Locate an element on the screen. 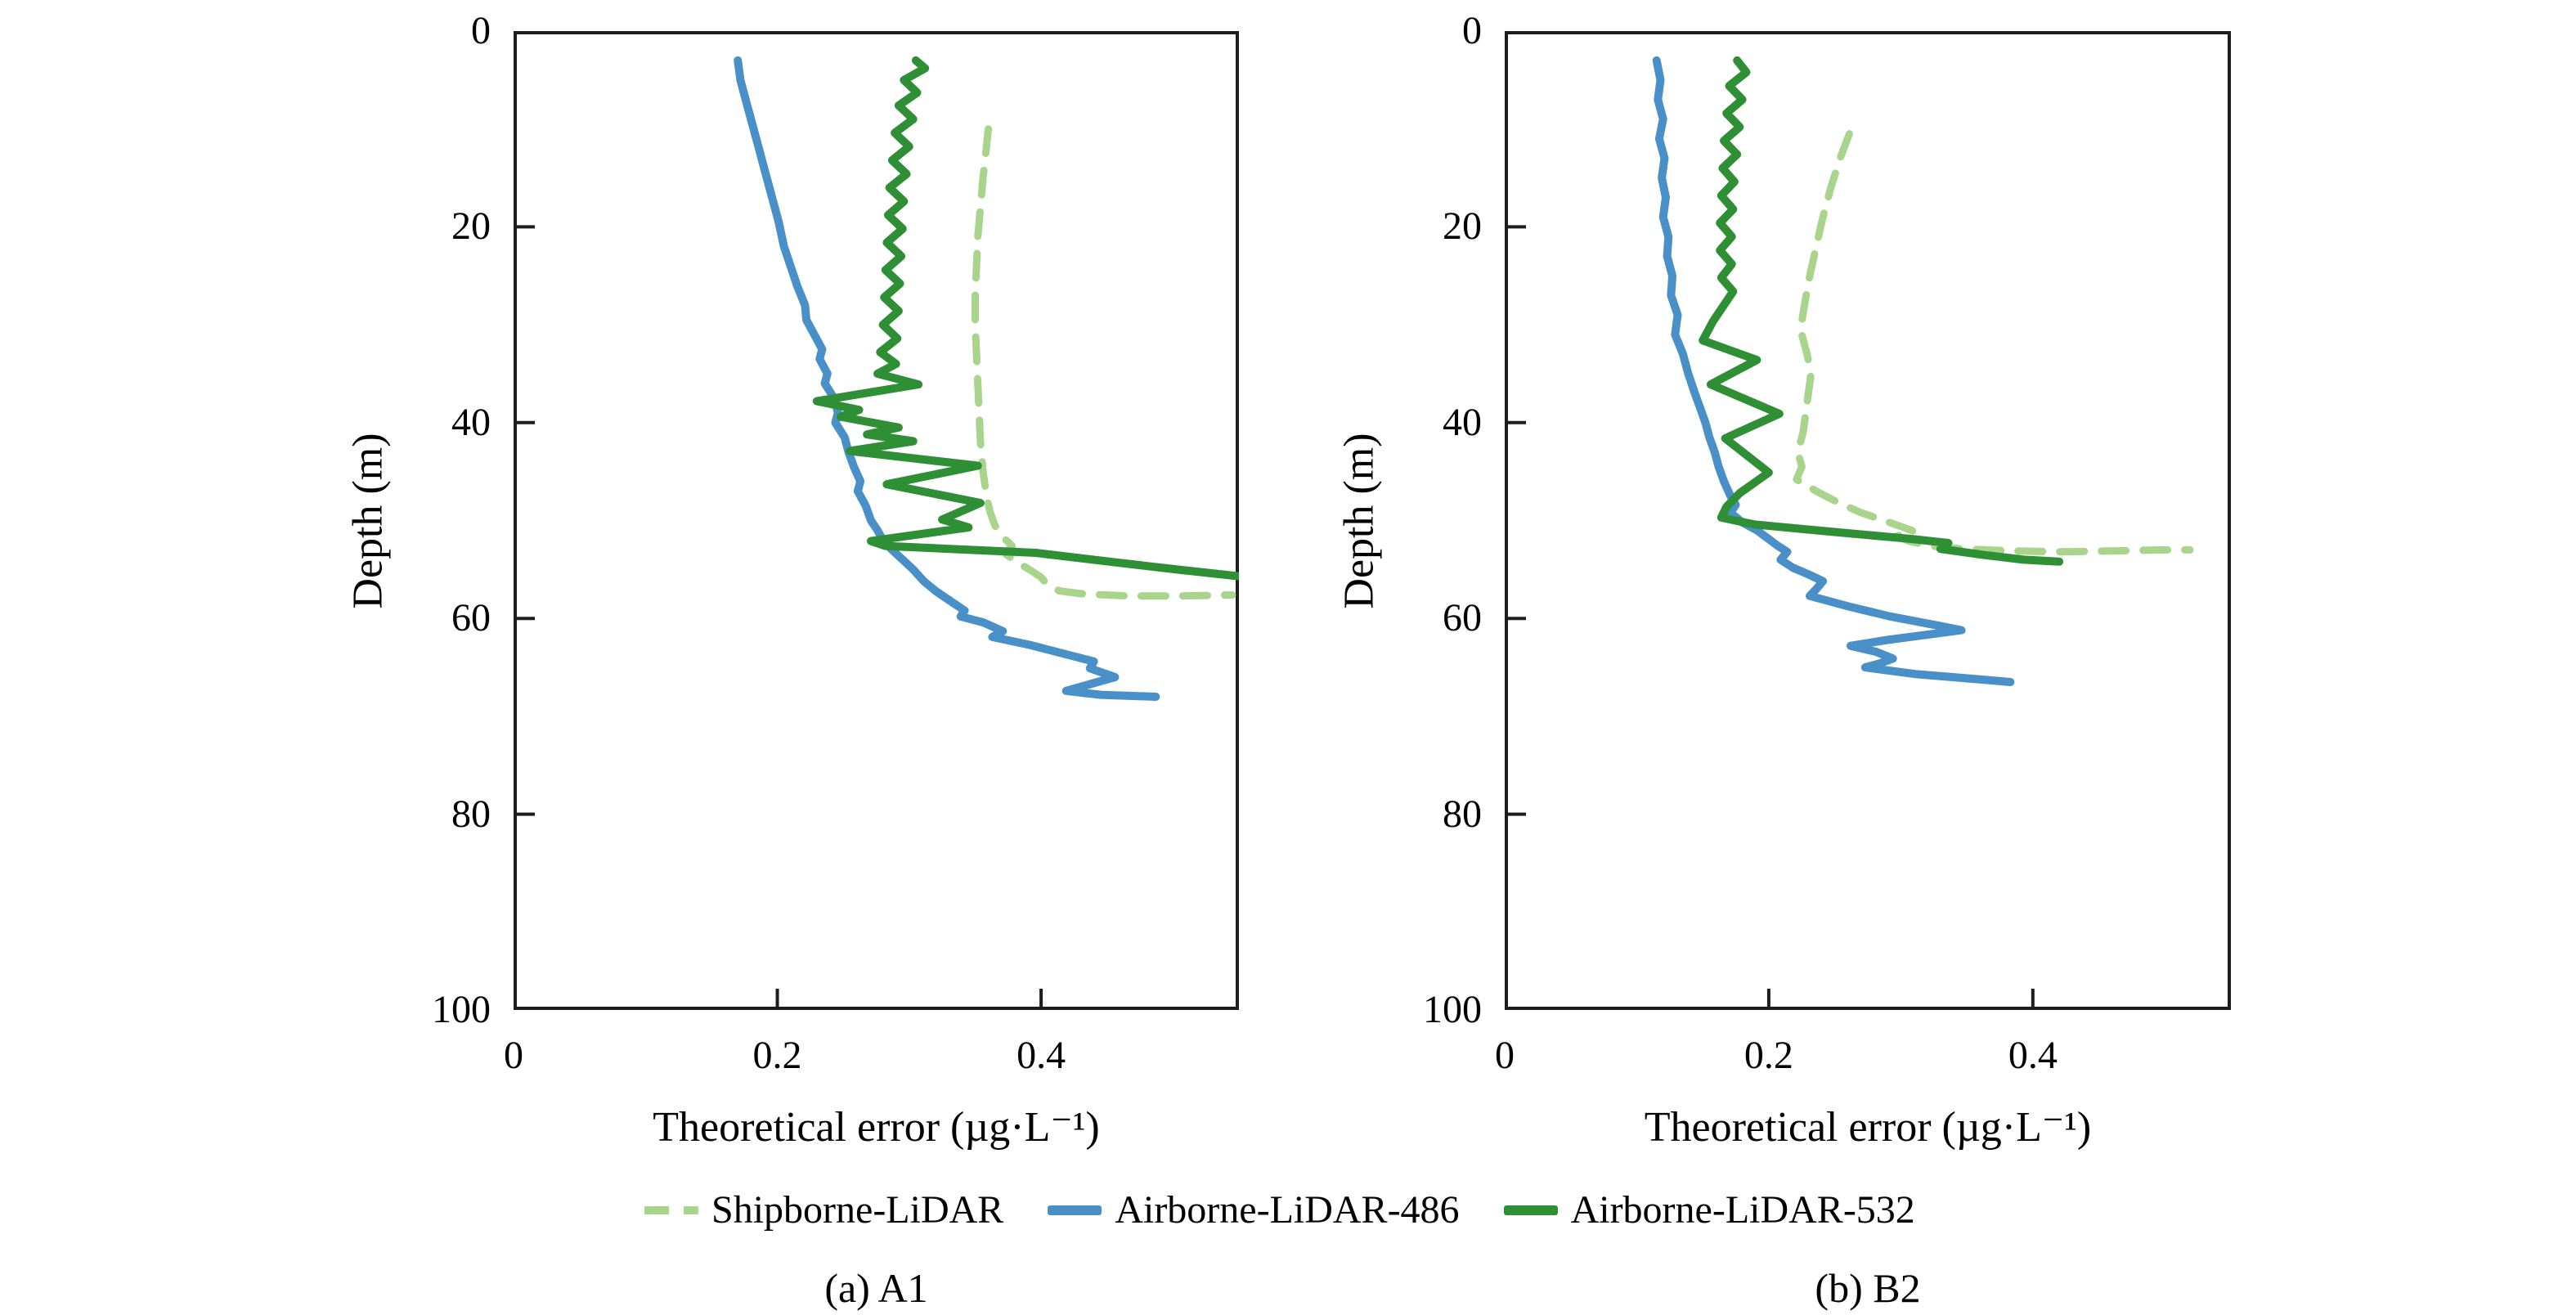  caption-a: (a) A1 is located at coordinates (876, 1288).